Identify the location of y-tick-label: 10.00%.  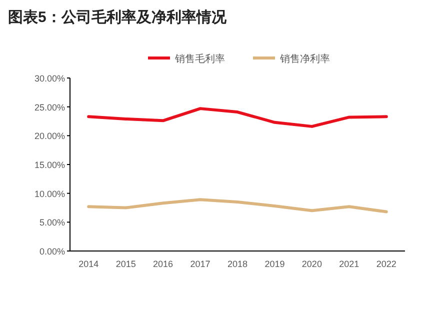
(49, 193).